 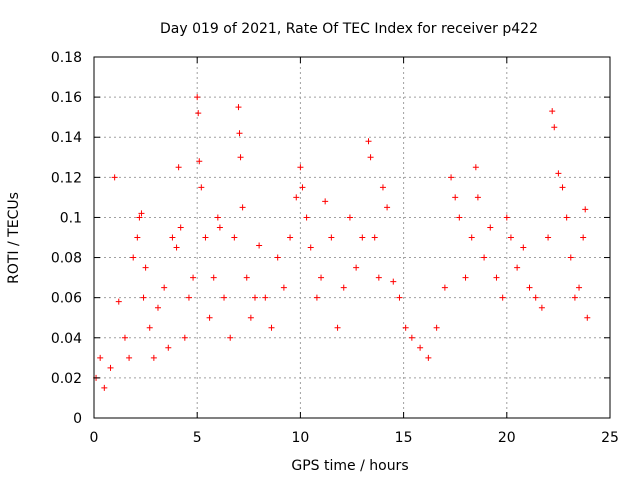 I want to click on x-tick-label: 10, so click(x=300, y=438).